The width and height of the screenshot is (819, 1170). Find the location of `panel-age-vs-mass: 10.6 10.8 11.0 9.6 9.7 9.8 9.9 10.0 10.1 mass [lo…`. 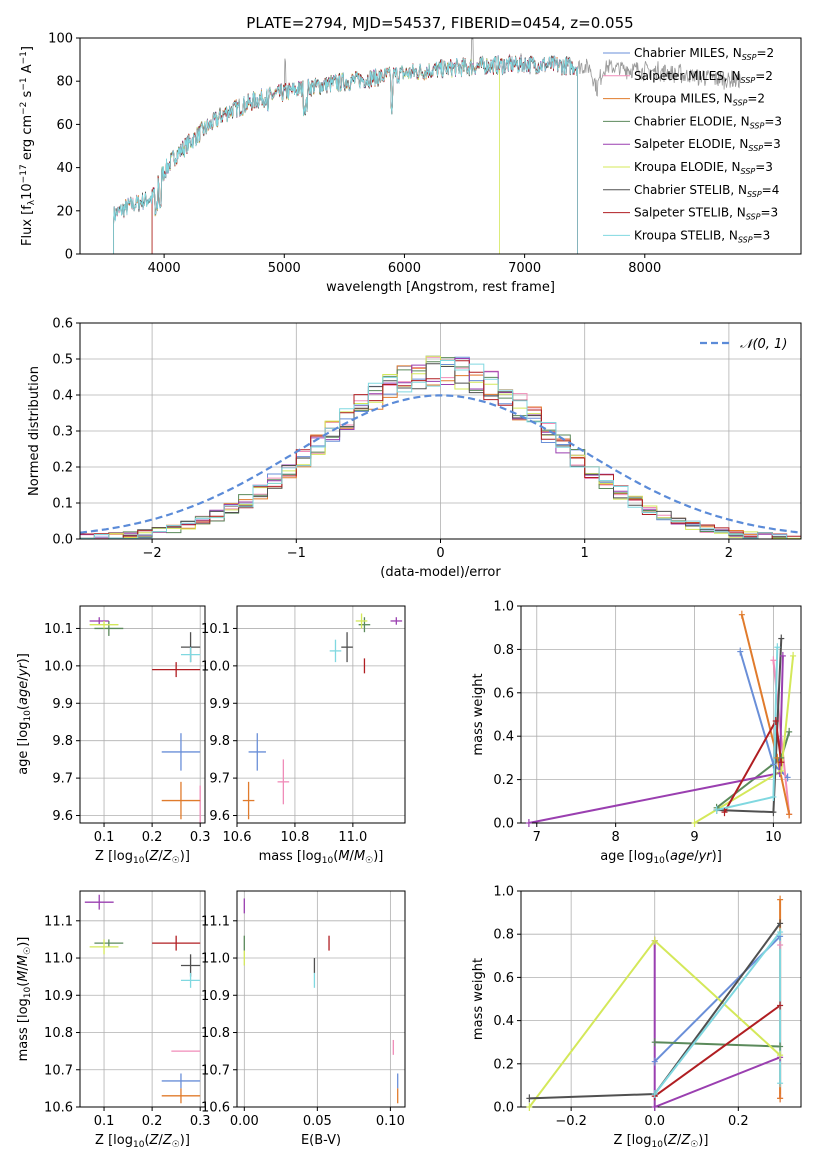

panel-age-vs-mass: 10.6 10.8 11.0 9.6 9.7 9.8 9.9 10.0 10.1 mass [lo… is located at coordinates (303, 735).